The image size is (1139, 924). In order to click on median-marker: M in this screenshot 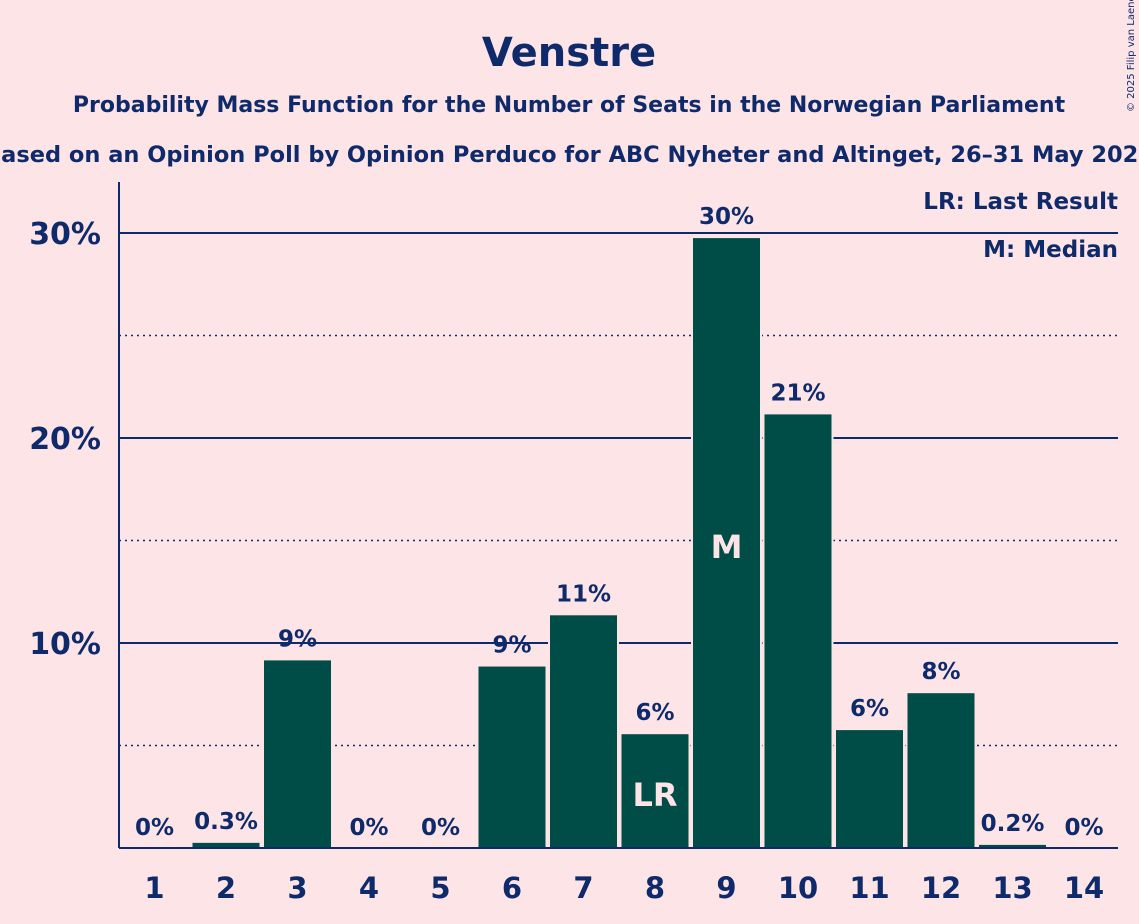, I will do `click(727, 547)`.